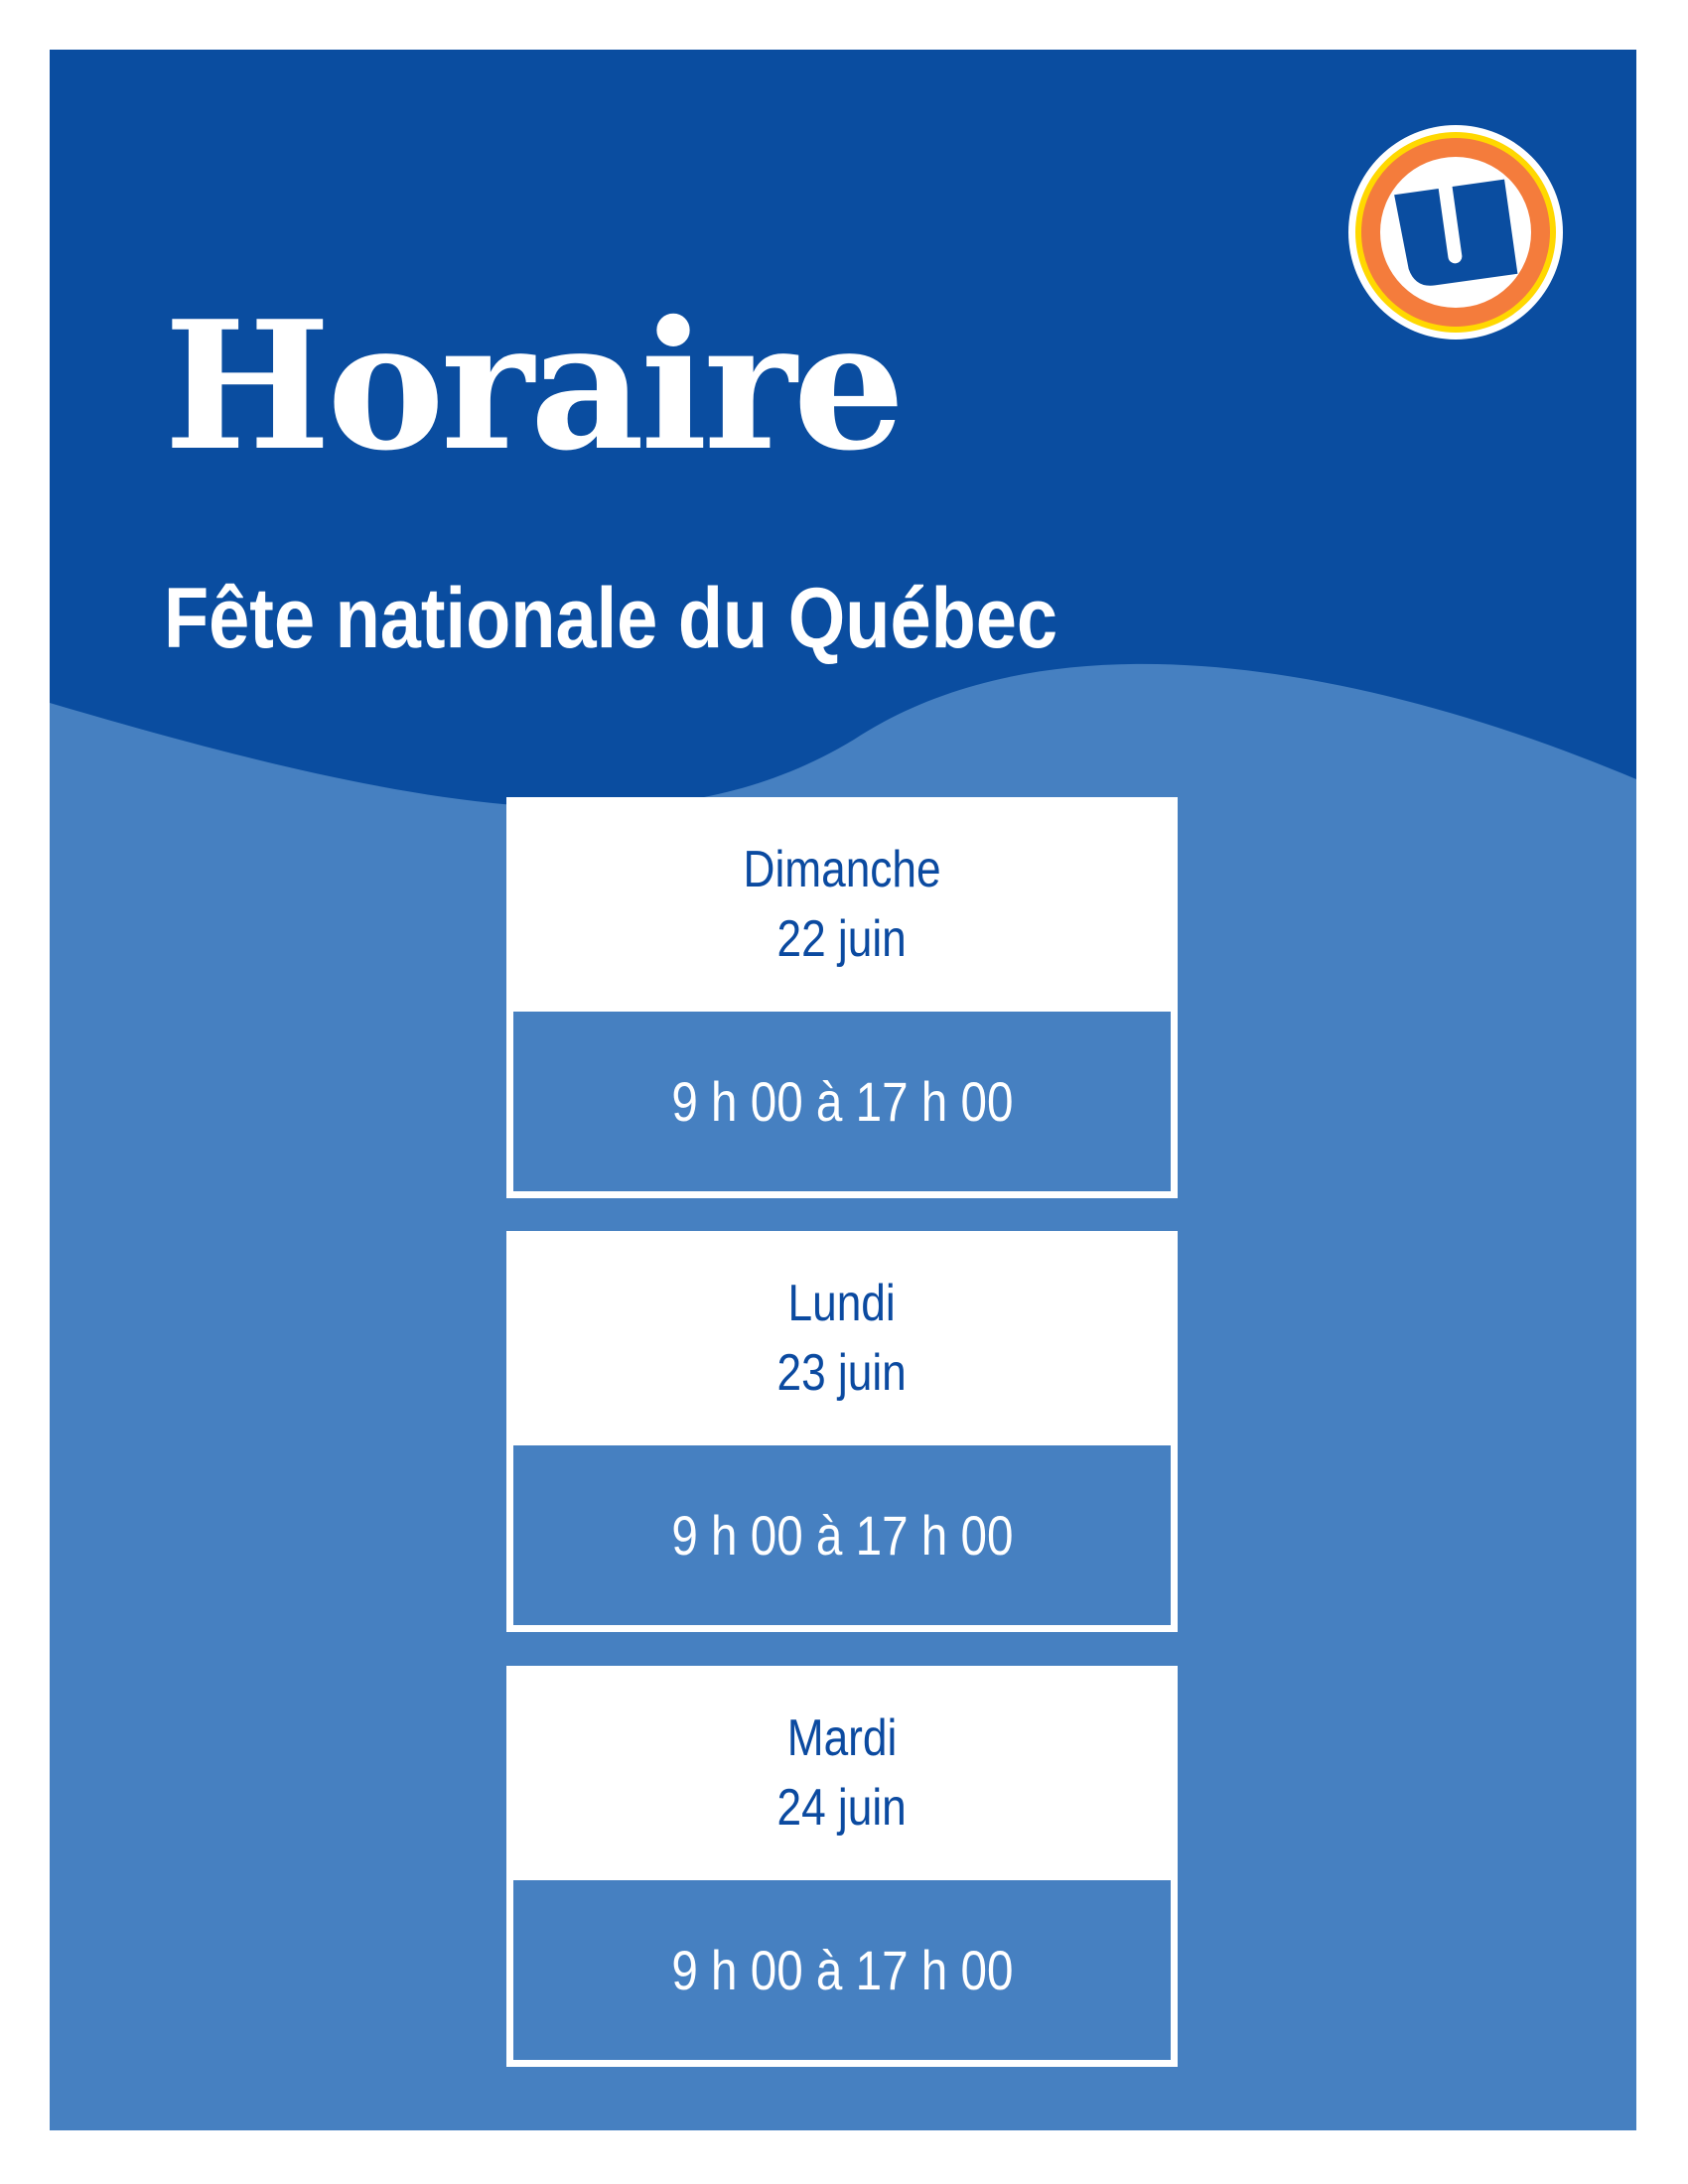  Describe the element at coordinates (611, 618) in the screenshot. I see `page-subtitle: Fête nationale du Québec` at that location.